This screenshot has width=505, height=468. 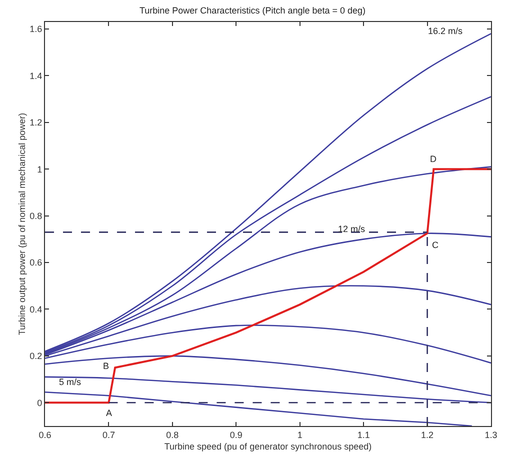 What do you see at coordinates (36, 309) in the screenshot?
I see `y-tick-label: 0.4` at bounding box center [36, 309].